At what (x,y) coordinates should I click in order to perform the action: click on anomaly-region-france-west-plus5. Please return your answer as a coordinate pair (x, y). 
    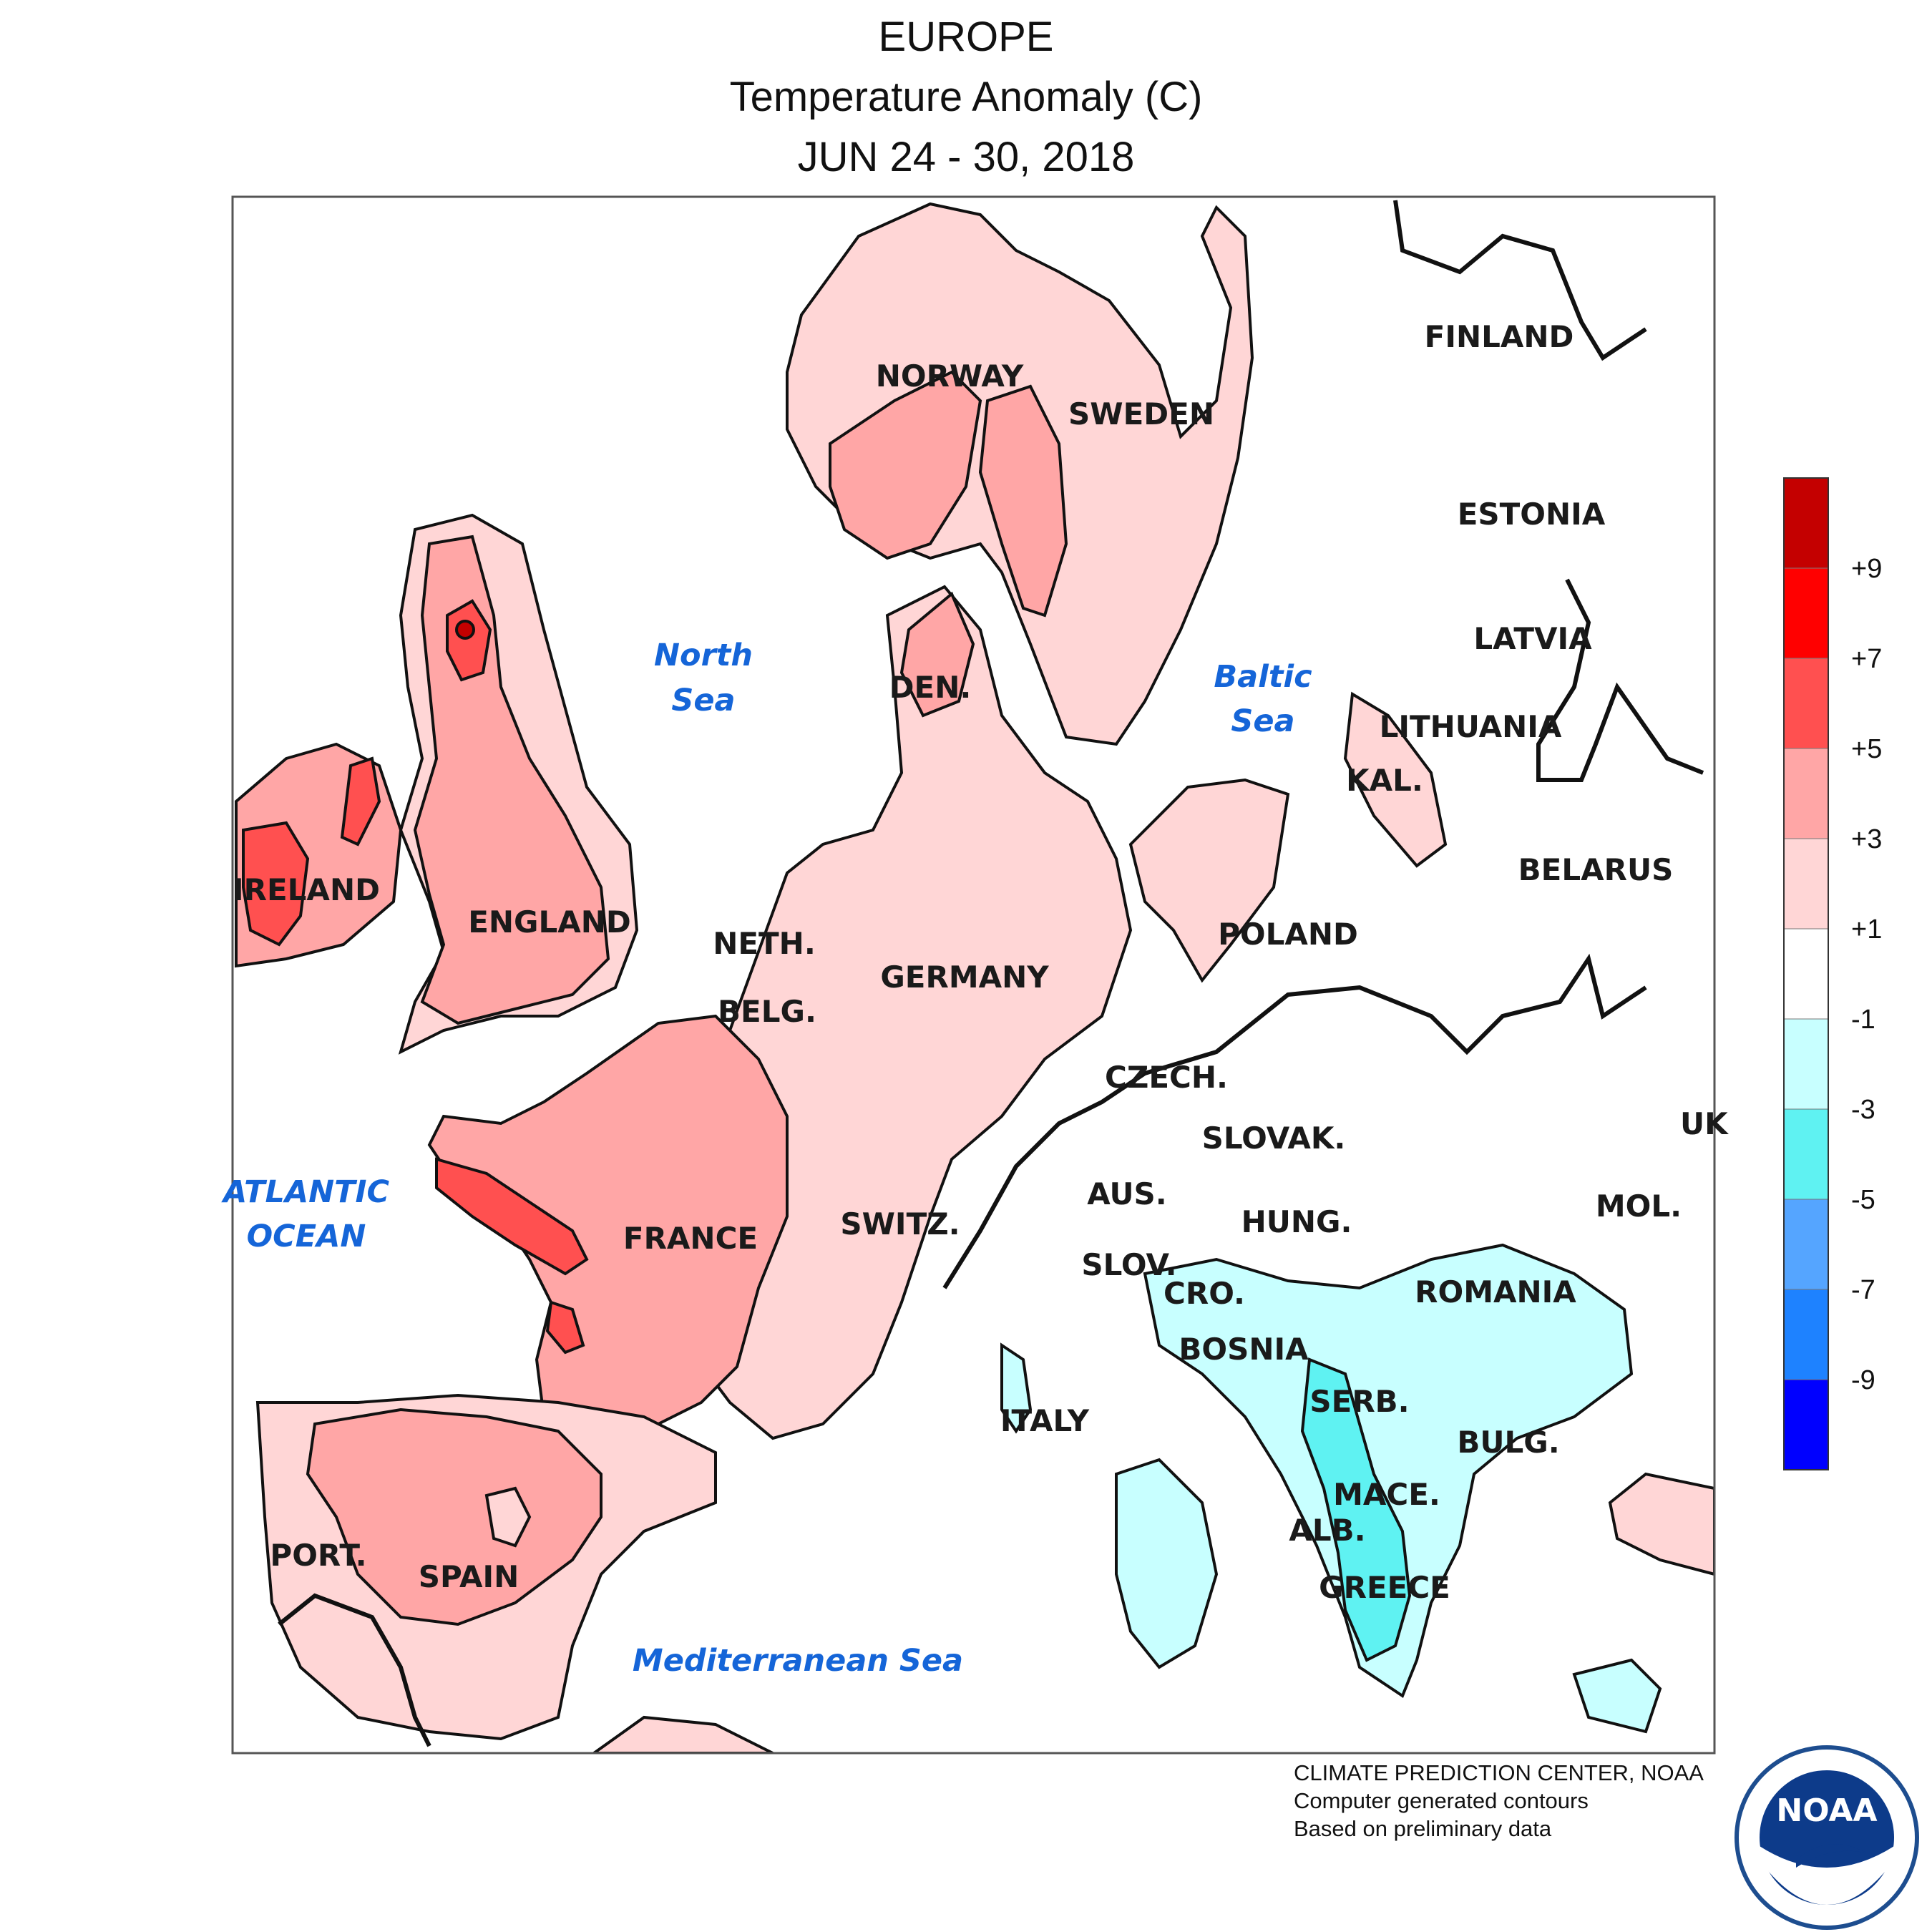
    Looking at the image, I should click on (512, 1216).